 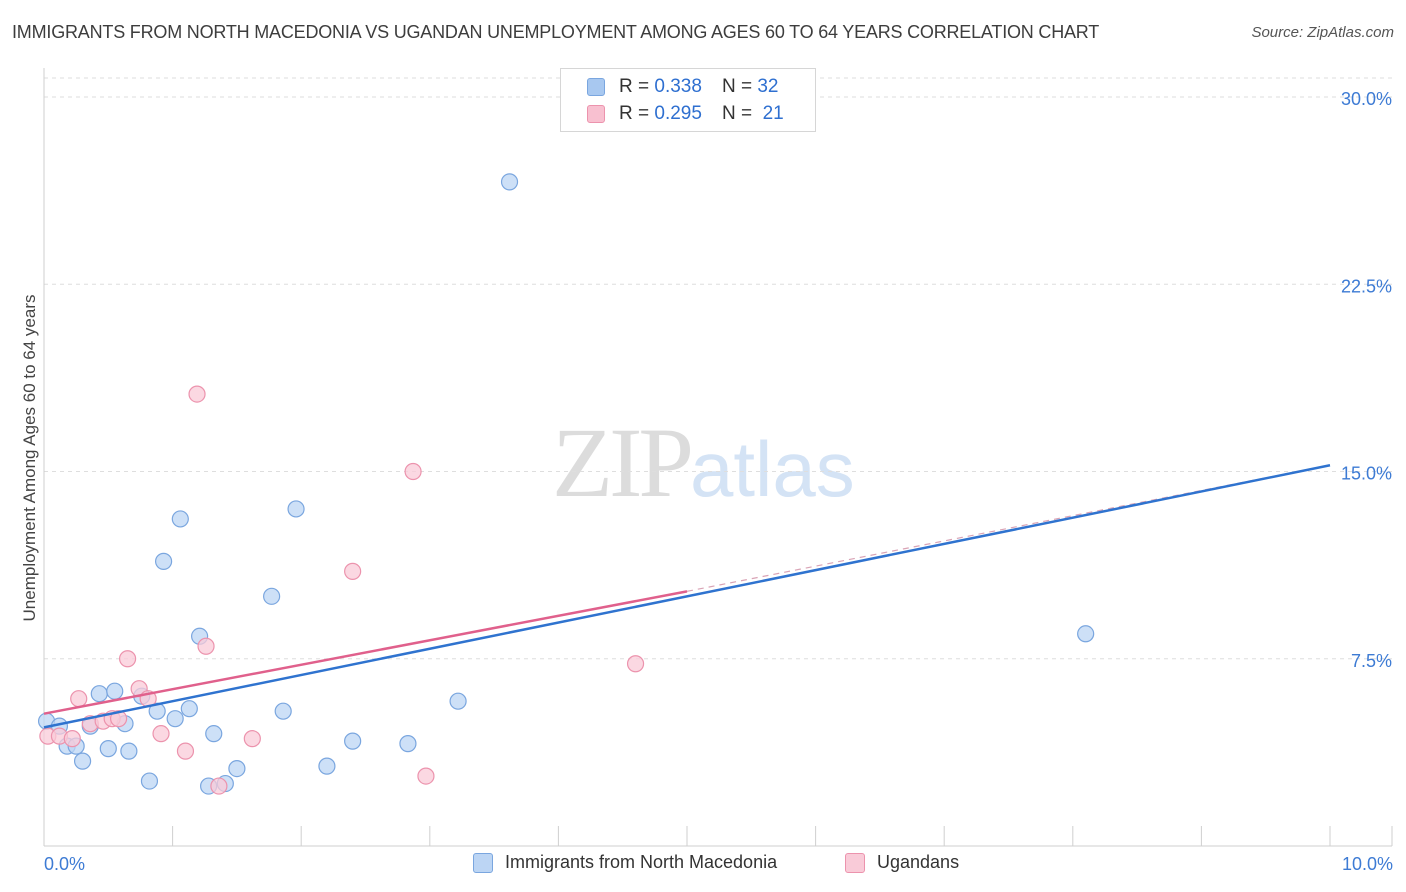 What do you see at coordinates (768, 86) in the screenshot?
I see `legend-n-value-macedonia: 32` at bounding box center [768, 86].